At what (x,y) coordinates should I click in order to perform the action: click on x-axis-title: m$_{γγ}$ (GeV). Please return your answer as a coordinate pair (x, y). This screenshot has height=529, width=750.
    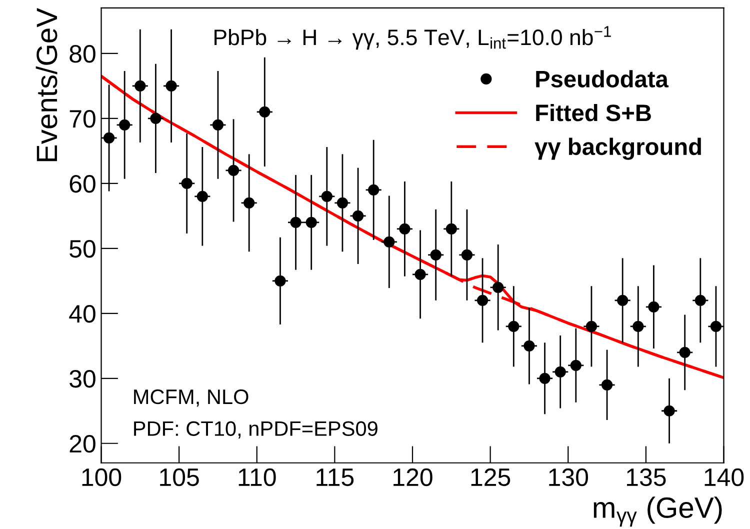
    Looking at the image, I should click on (658, 511).